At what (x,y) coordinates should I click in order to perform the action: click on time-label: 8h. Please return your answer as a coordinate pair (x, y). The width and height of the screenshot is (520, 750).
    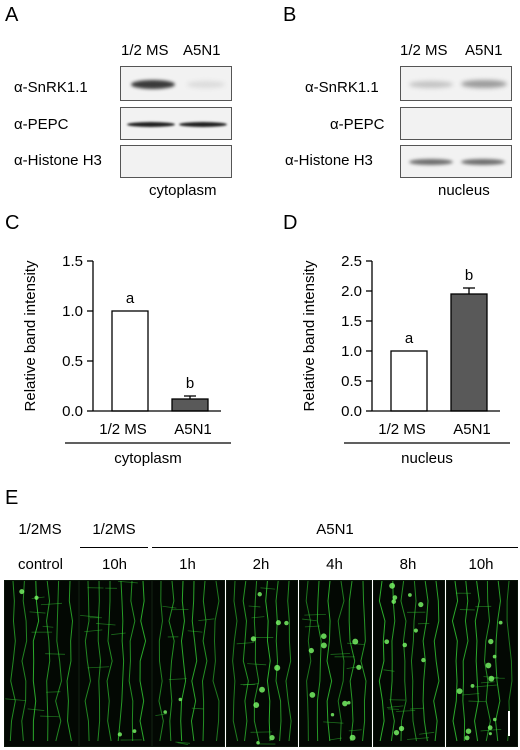
    Looking at the image, I should click on (408, 564).